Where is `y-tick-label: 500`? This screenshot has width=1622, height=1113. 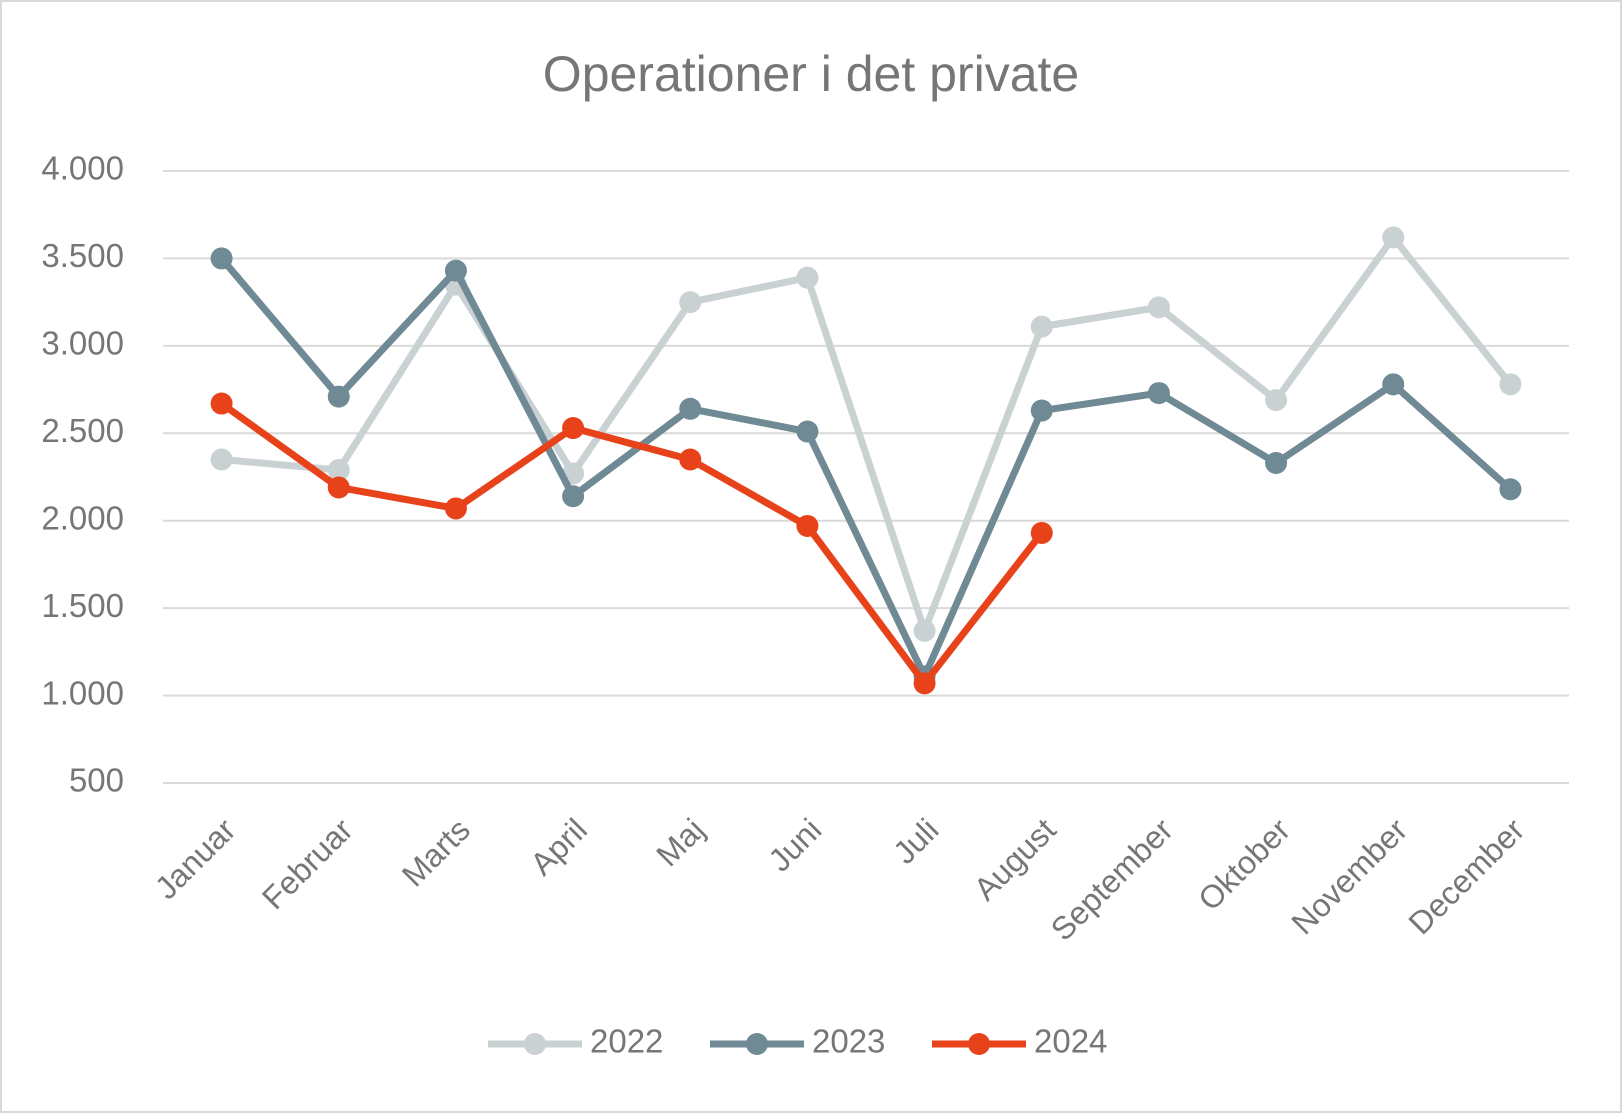
y-tick-label: 500 is located at coordinates (96, 780).